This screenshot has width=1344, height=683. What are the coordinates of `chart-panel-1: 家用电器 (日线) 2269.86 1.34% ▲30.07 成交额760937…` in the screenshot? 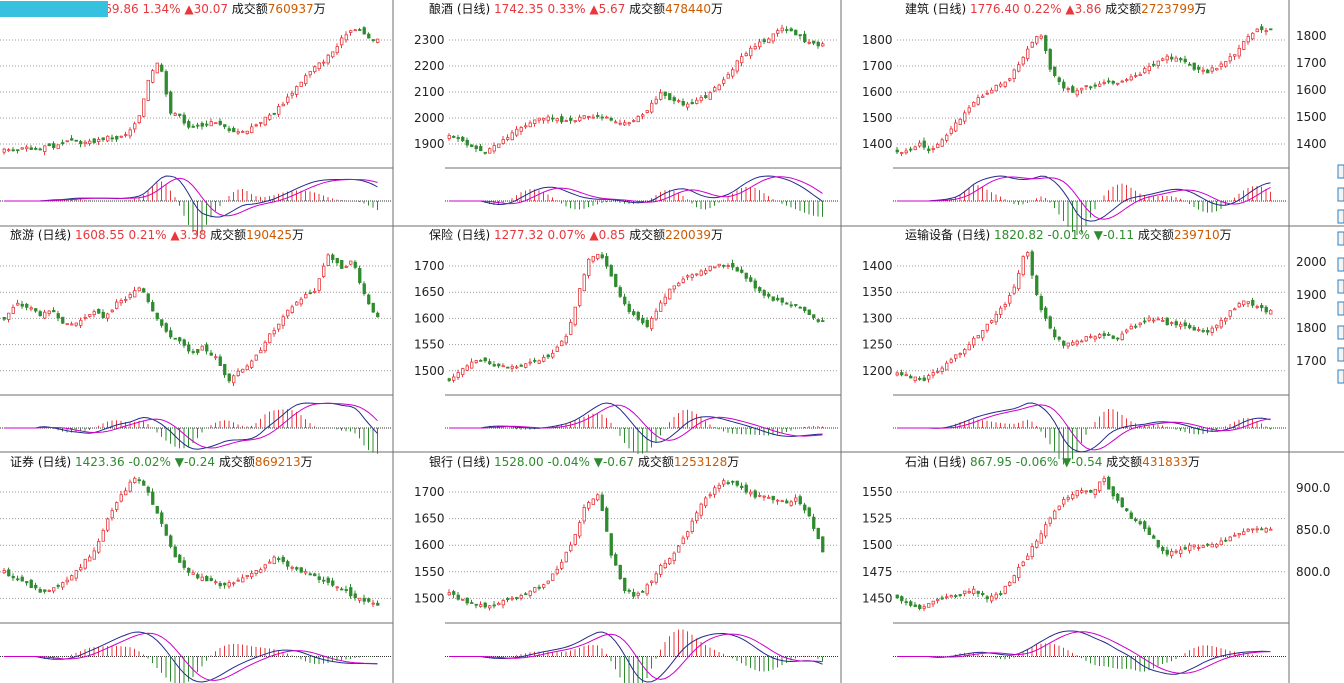 It's located at (196, 118).